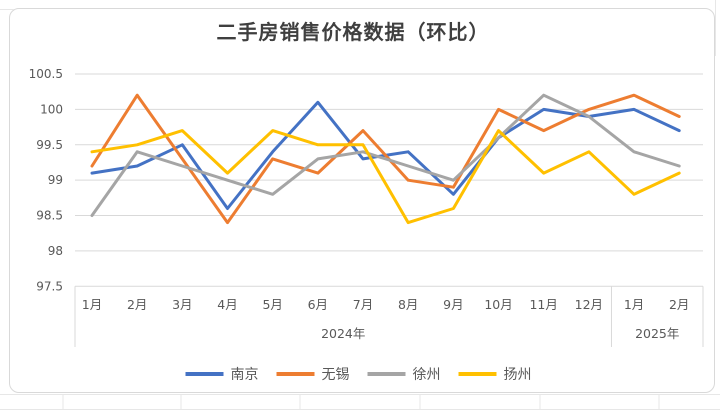 The height and width of the screenshot is (410, 720). I want to click on y-axis-tick-label: 98.5, so click(49, 216).